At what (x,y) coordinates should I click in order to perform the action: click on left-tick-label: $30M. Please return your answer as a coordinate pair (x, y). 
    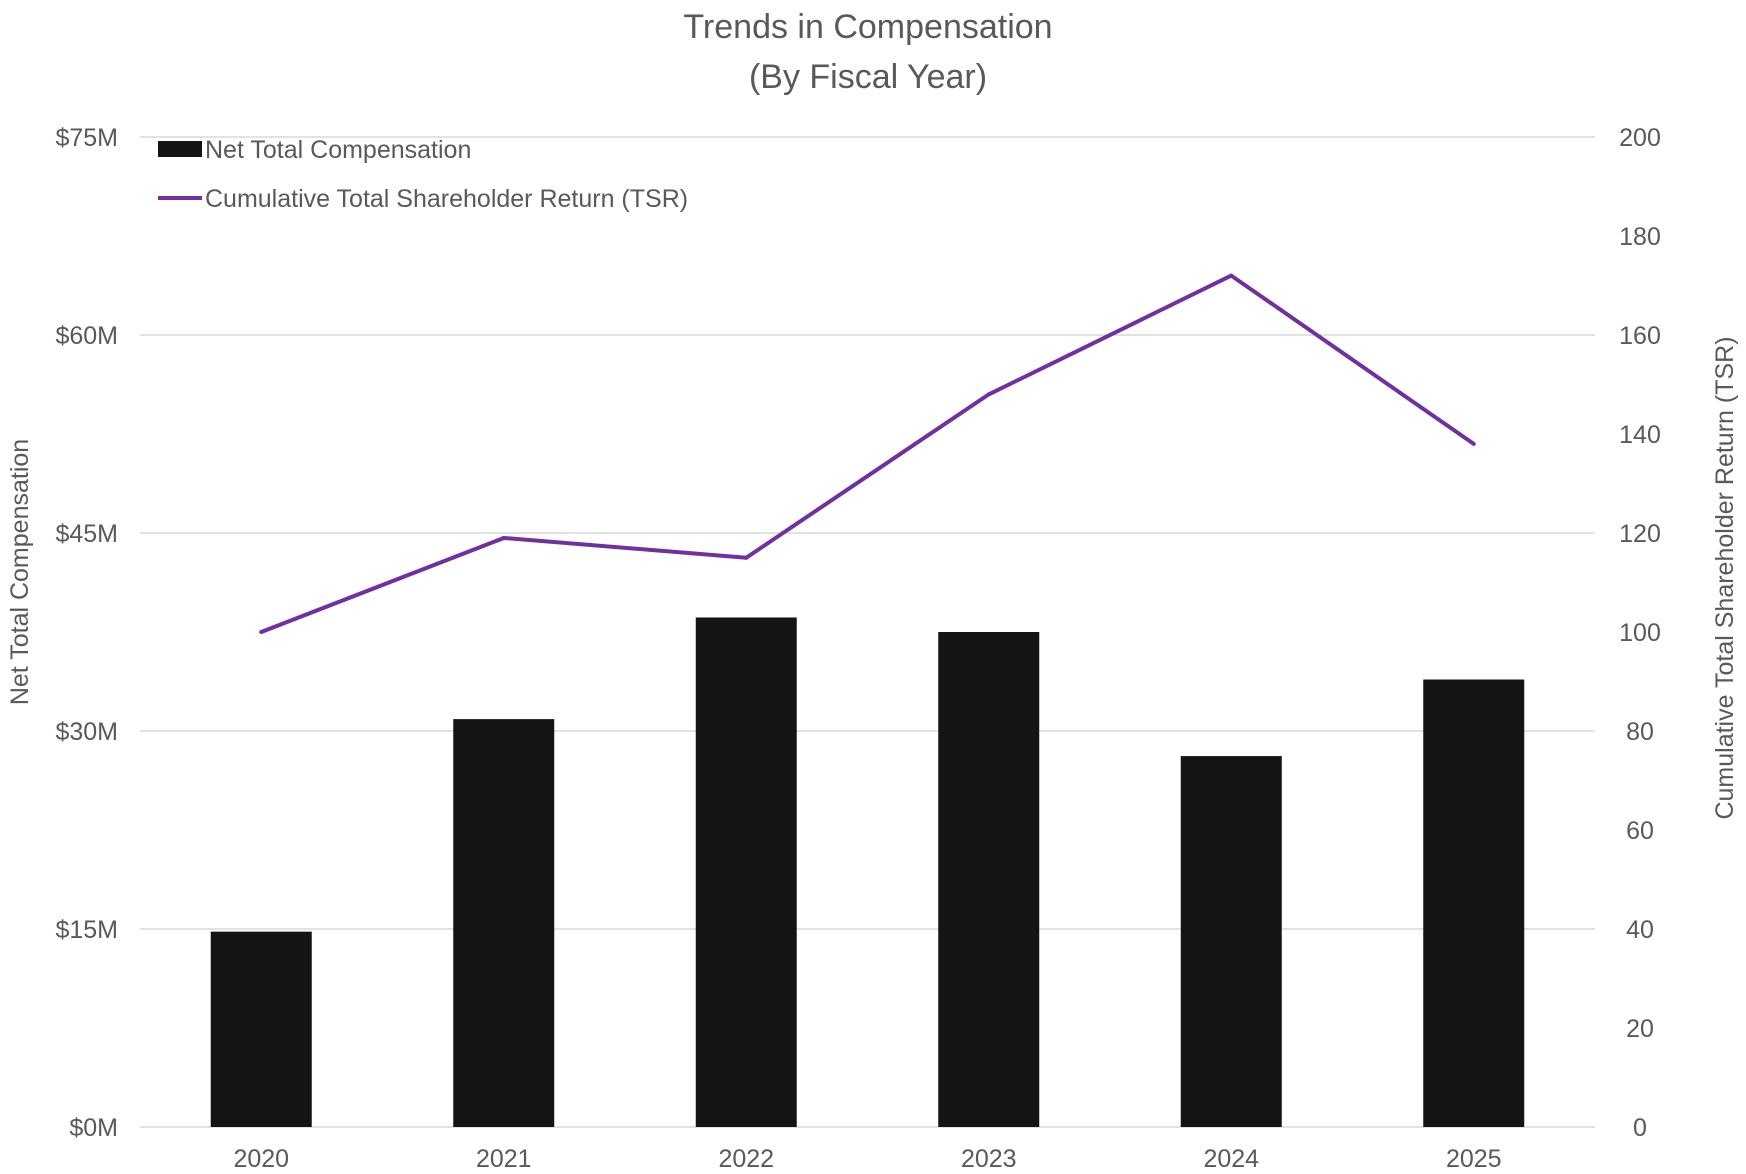
    Looking at the image, I should click on (86, 732).